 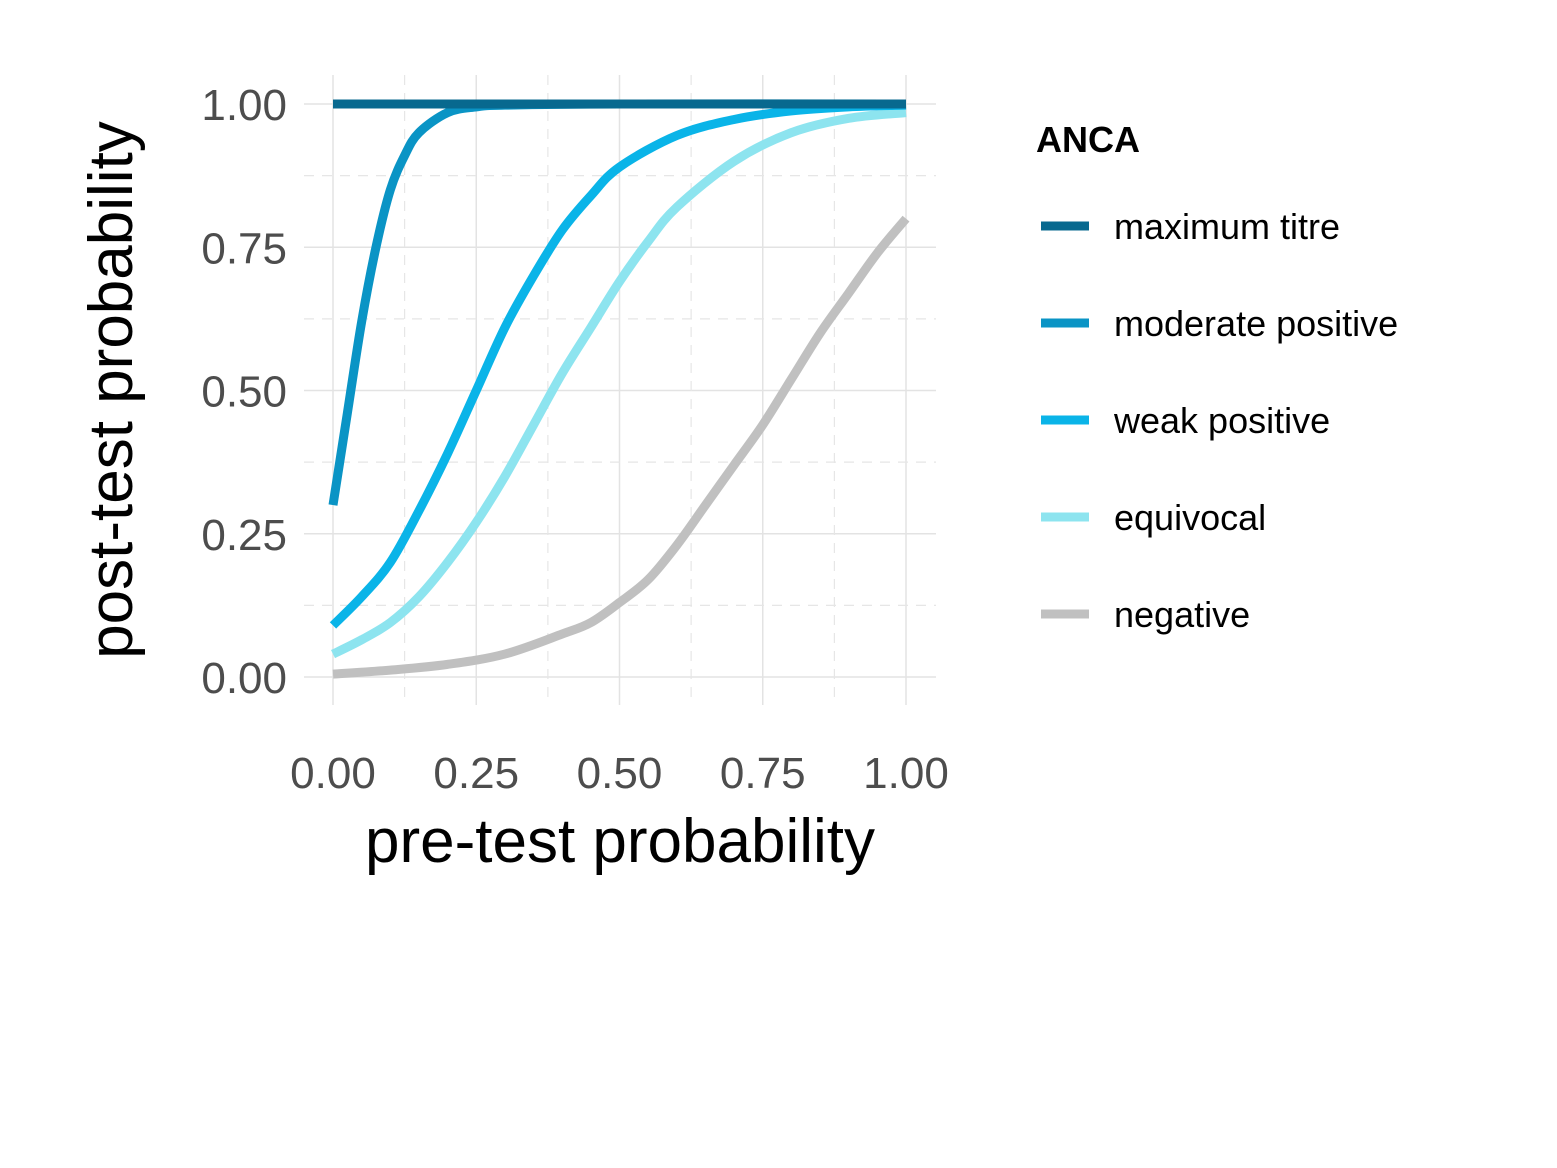 What do you see at coordinates (1227, 226) in the screenshot?
I see `legend-label-maximum-titre: maximum titre` at bounding box center [1227, 226].